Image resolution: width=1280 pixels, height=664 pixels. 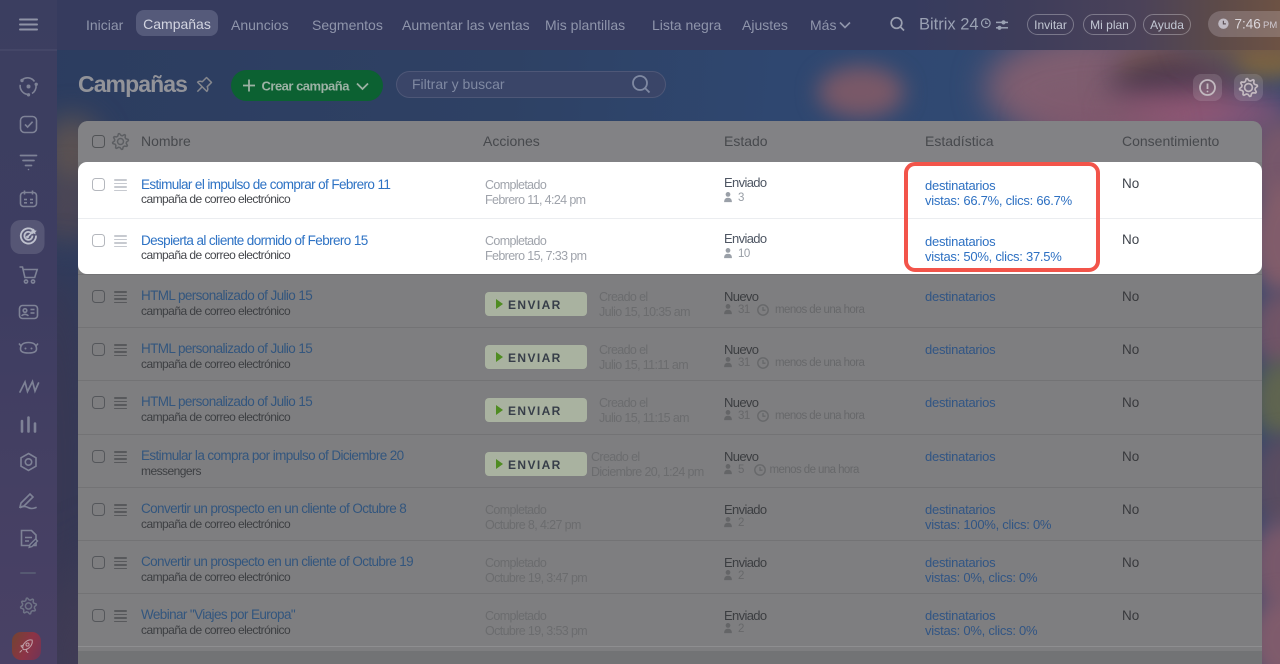 I want to click on svg-text: Bitrix 24, so click(x=949, y=25).